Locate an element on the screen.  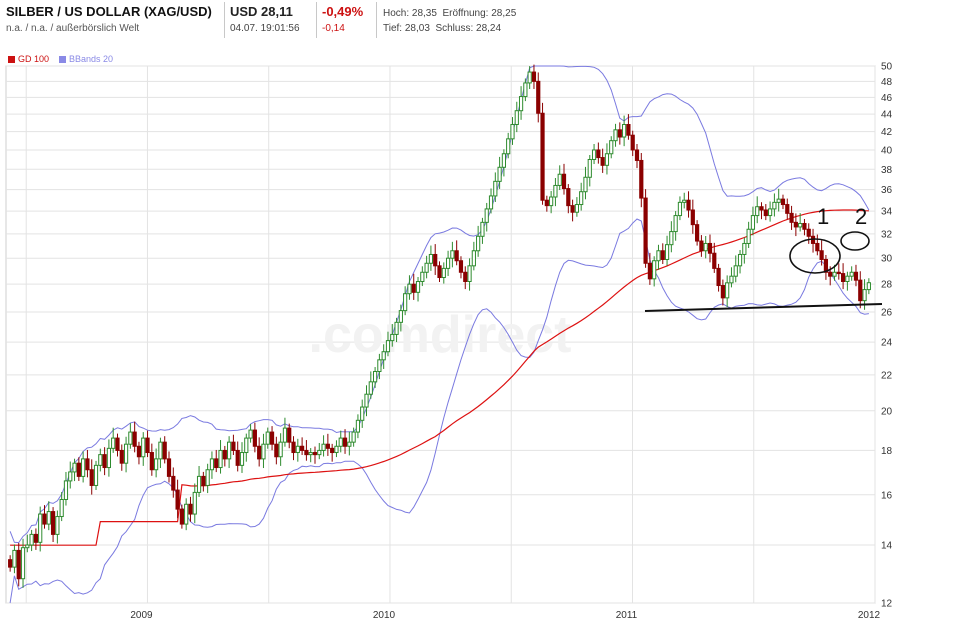
y-tick-label: 38 is located at coordinates (887, 170).